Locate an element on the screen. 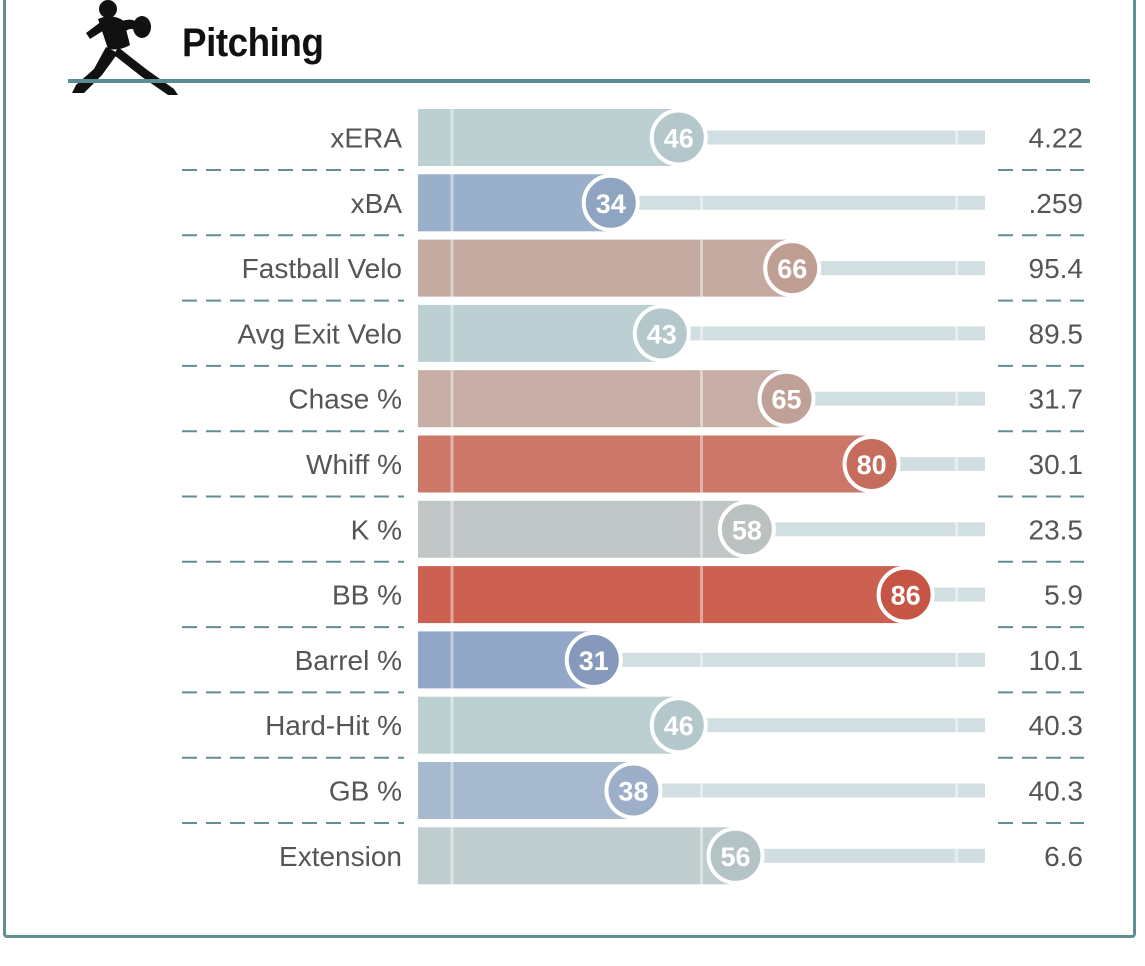 This screenshot has height=966, width=1145. percentile-label: 38 is located at coordinates (633, 792).